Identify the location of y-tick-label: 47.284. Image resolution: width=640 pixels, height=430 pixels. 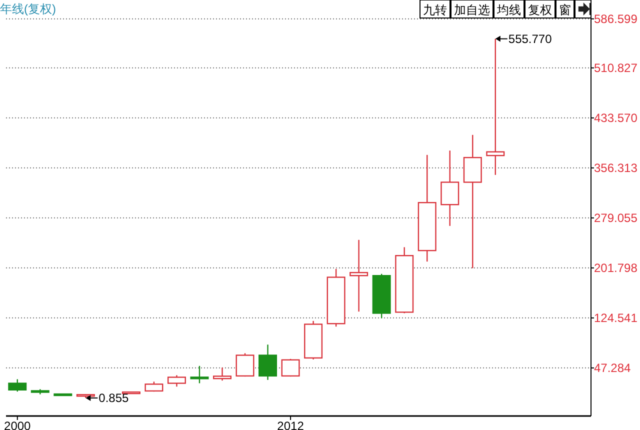
(613, 367).